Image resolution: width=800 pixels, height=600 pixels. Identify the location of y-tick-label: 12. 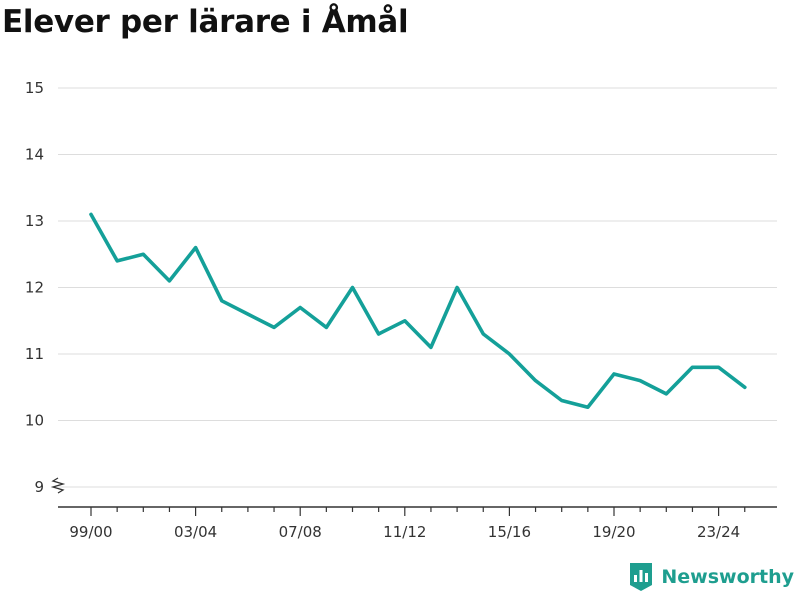
(34, 288).